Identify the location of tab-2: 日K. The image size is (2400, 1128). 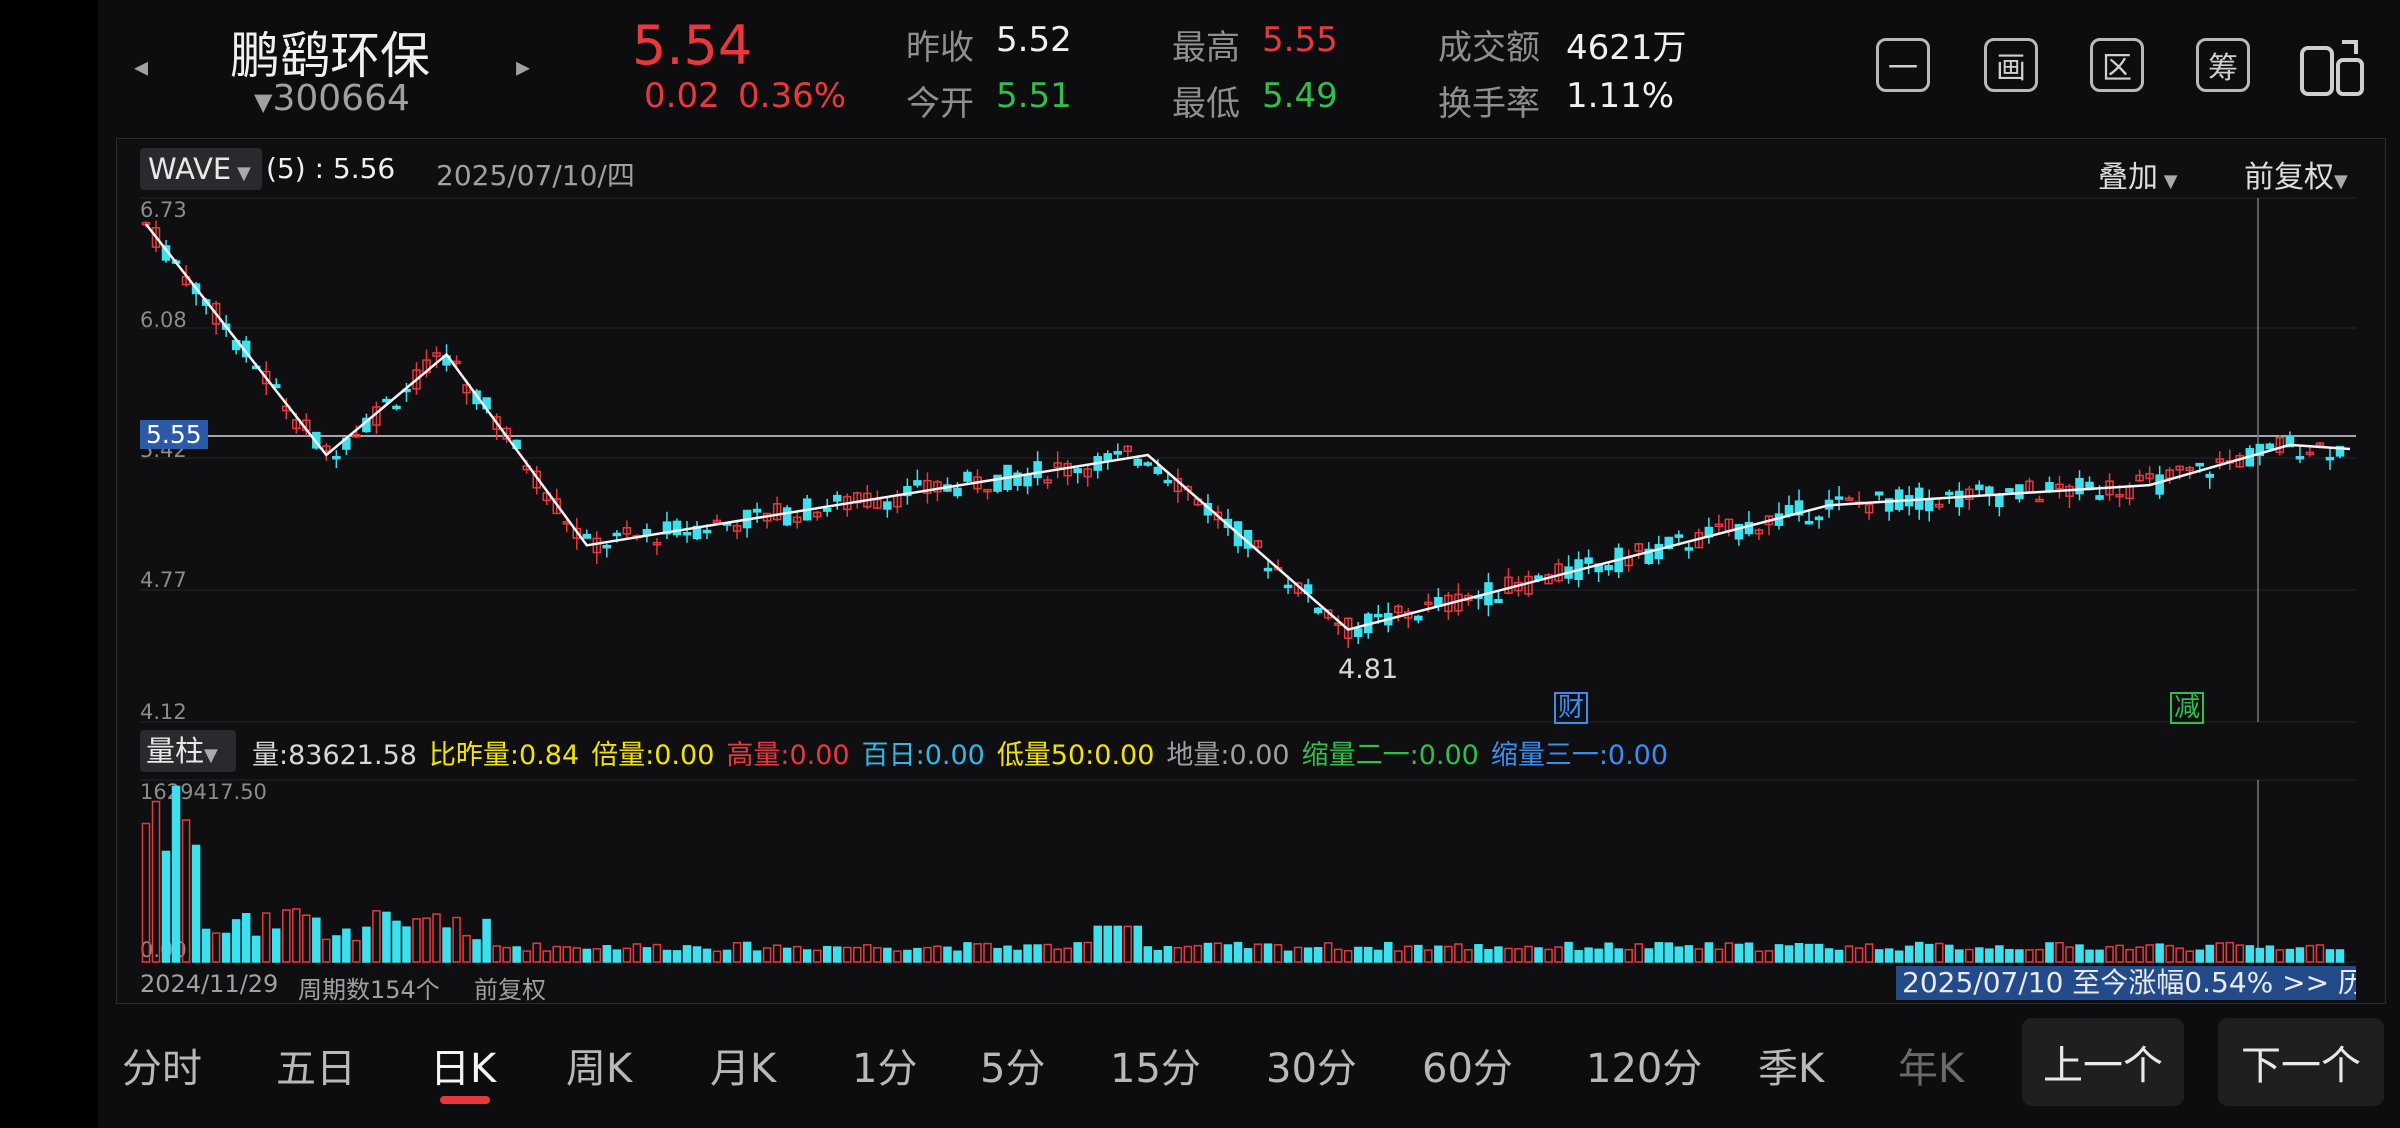
(463, 1069).